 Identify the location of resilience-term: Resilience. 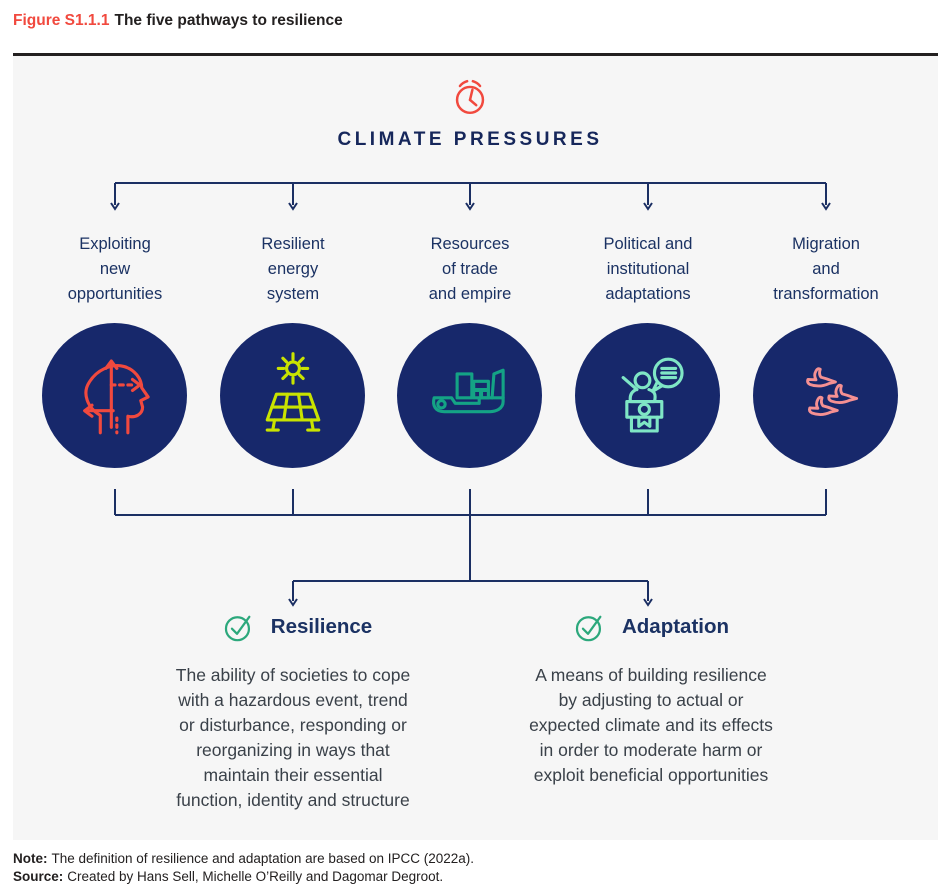
(321, 626).